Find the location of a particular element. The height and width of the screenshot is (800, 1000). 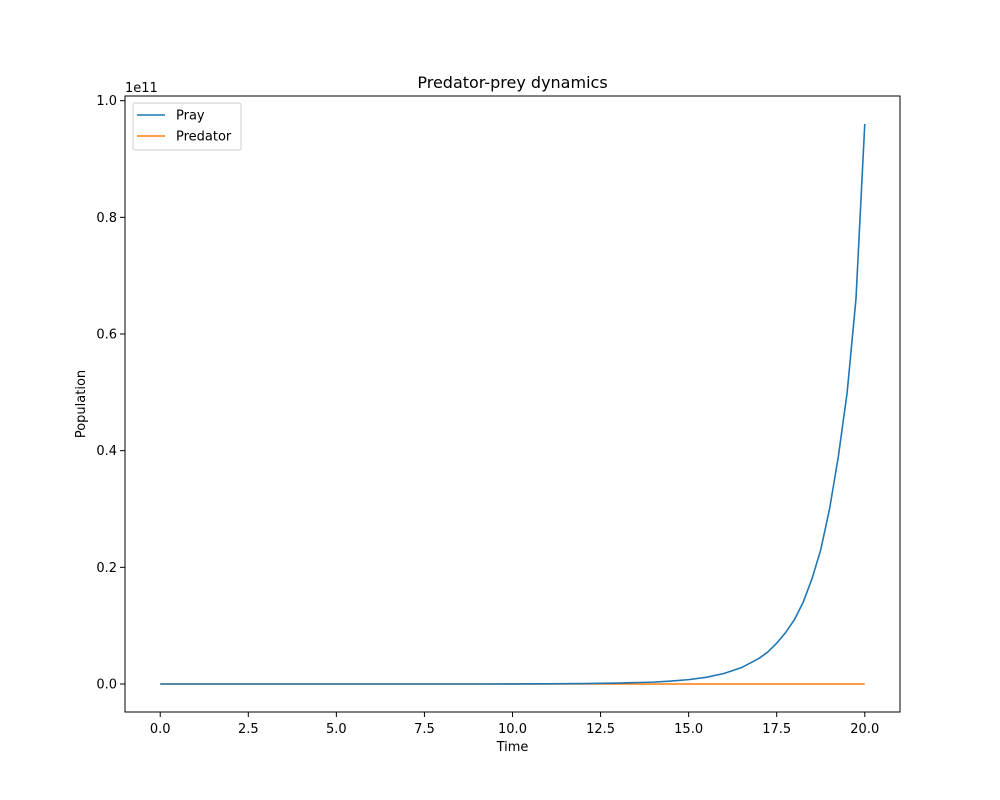

x-axis: 0.0 2.5 5.0 7.5 10.0 12.5 15.0 17.5 20.0 is located at coordinates (514, 724).